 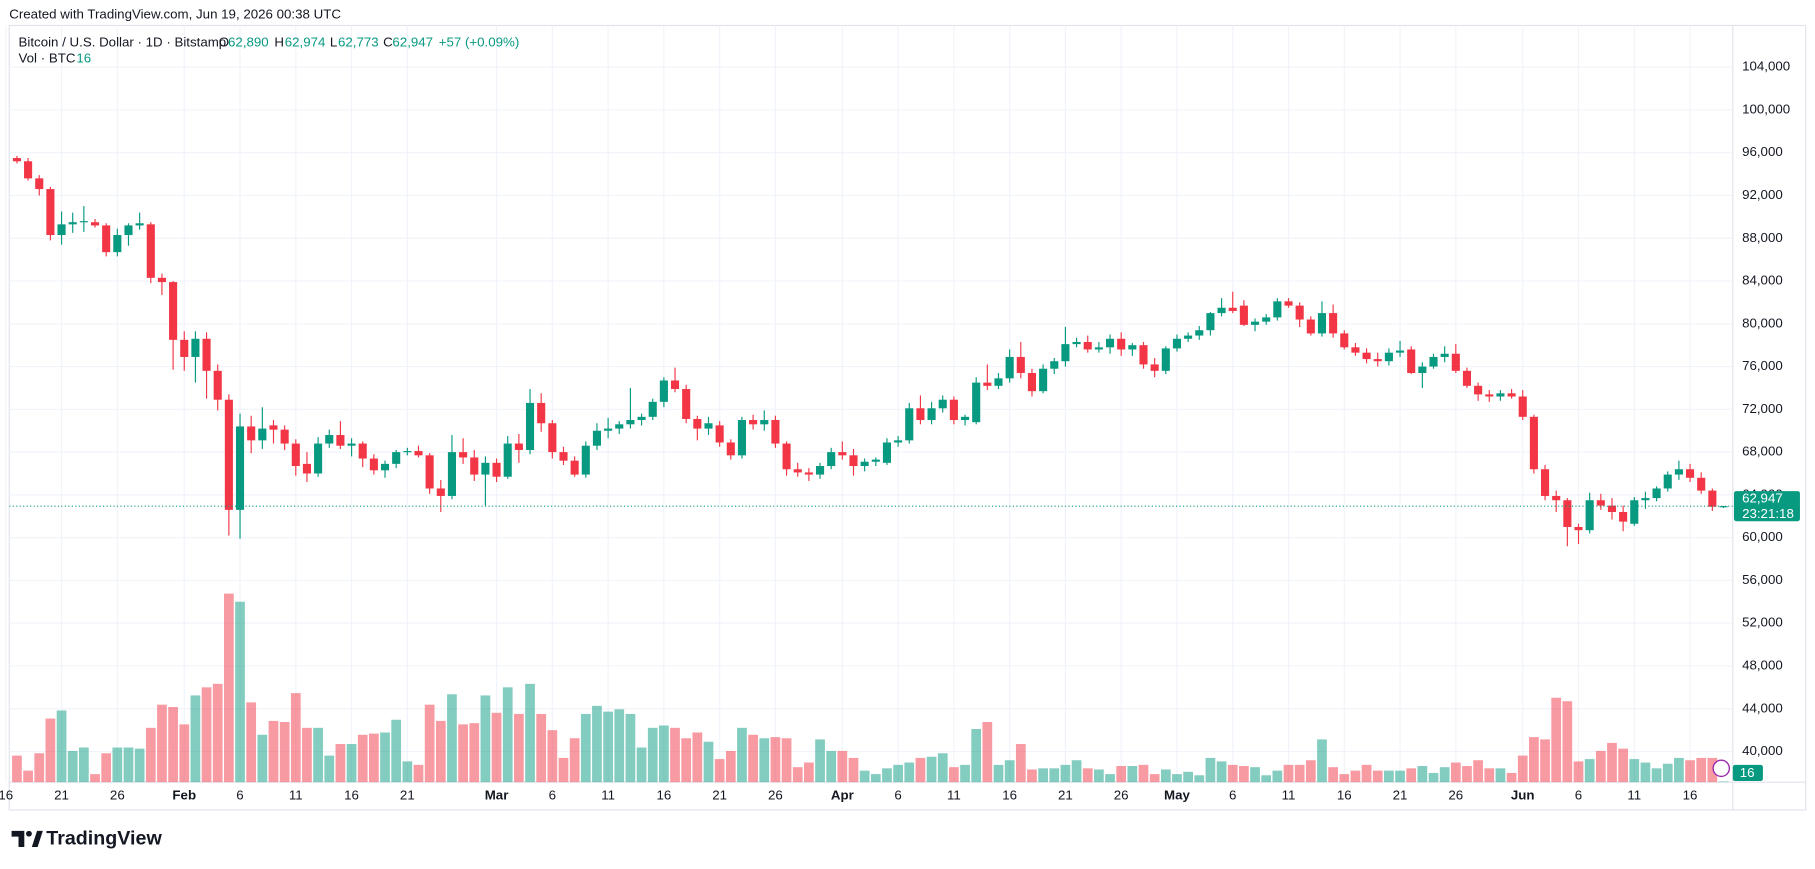 What do you see at coordinates (1766, 506) in the screenshot?
I see `last-price-tag` at bounding box center [1766, 506].